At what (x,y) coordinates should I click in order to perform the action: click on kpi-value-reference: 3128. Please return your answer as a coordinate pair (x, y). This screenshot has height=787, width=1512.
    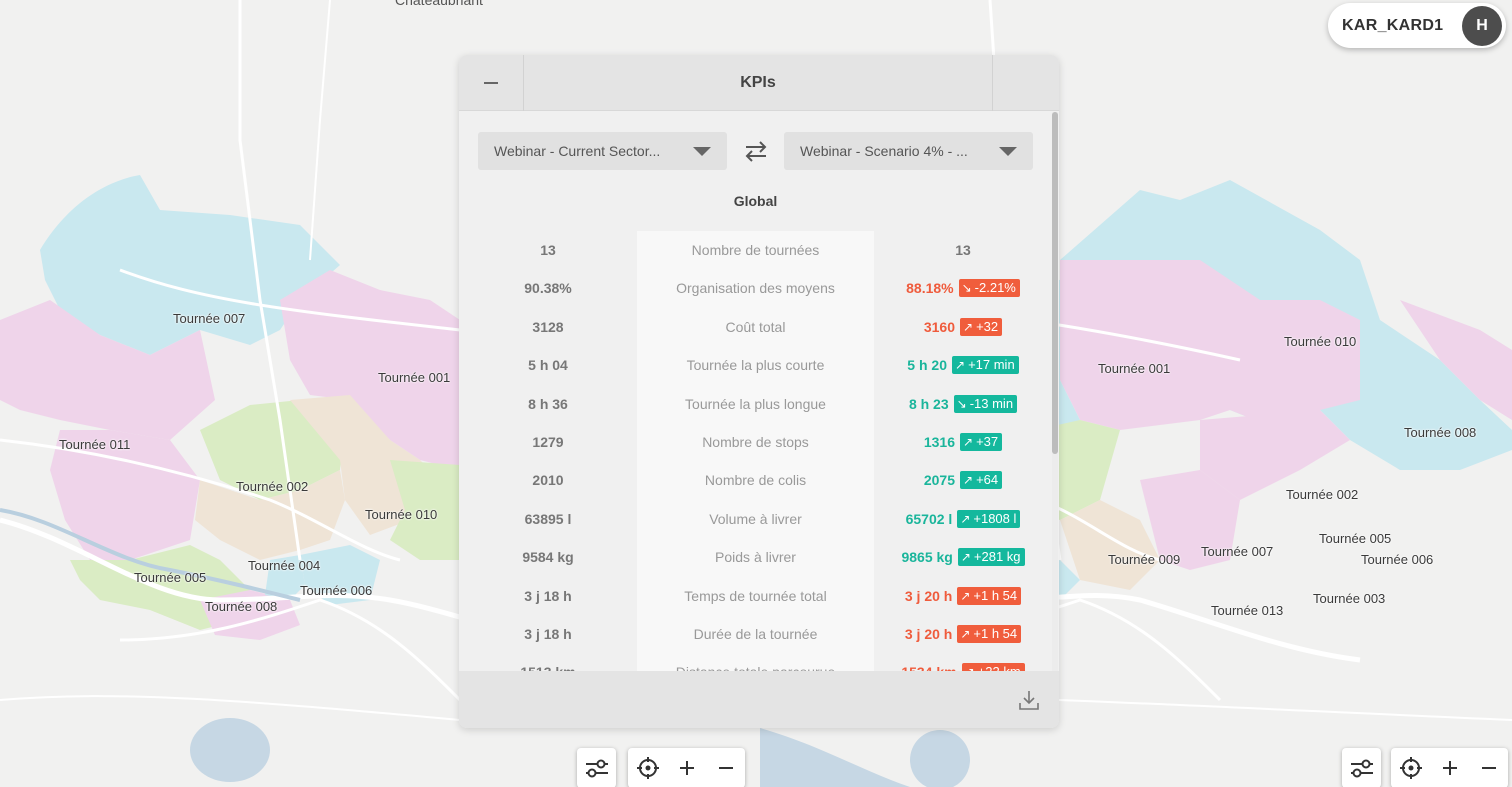
    Looking at the image, I should click on (548, 327).